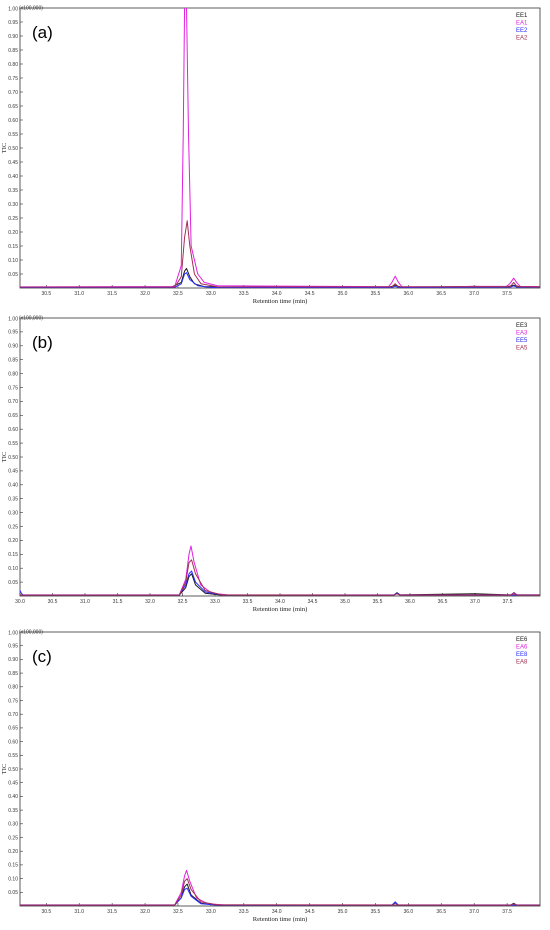 The image size is (550, 930). I want to click on series-line-ee5, so click(280, 583).